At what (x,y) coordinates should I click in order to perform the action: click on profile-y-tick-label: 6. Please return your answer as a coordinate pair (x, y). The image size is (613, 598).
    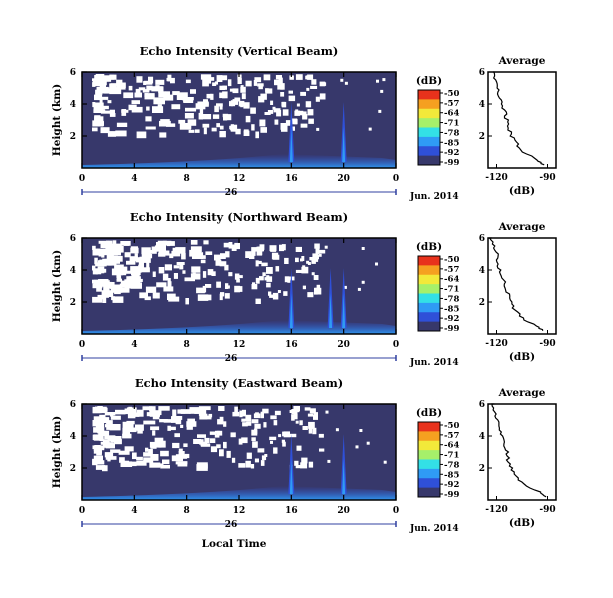
    Looking at the image, I should click on (482, 405).